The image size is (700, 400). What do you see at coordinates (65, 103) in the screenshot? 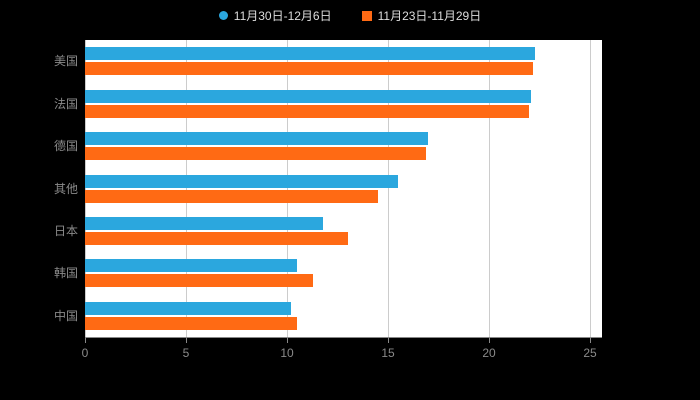
I see `y-axis-category-label: 法国` at bounding box center [65, 103].